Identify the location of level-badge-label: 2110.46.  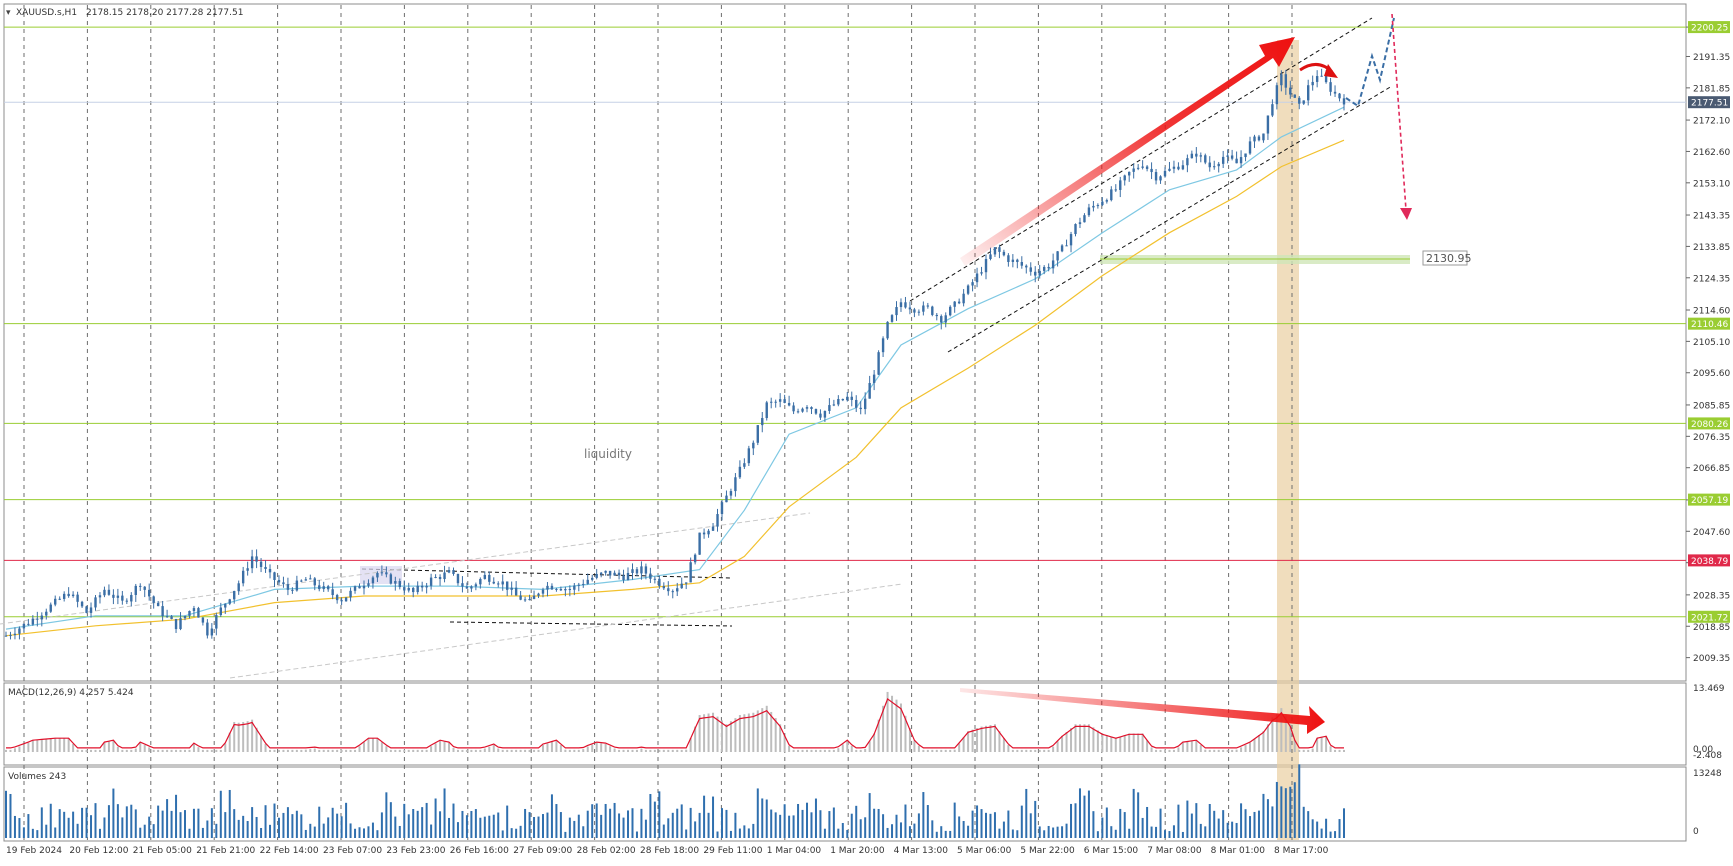
(1709, 325).